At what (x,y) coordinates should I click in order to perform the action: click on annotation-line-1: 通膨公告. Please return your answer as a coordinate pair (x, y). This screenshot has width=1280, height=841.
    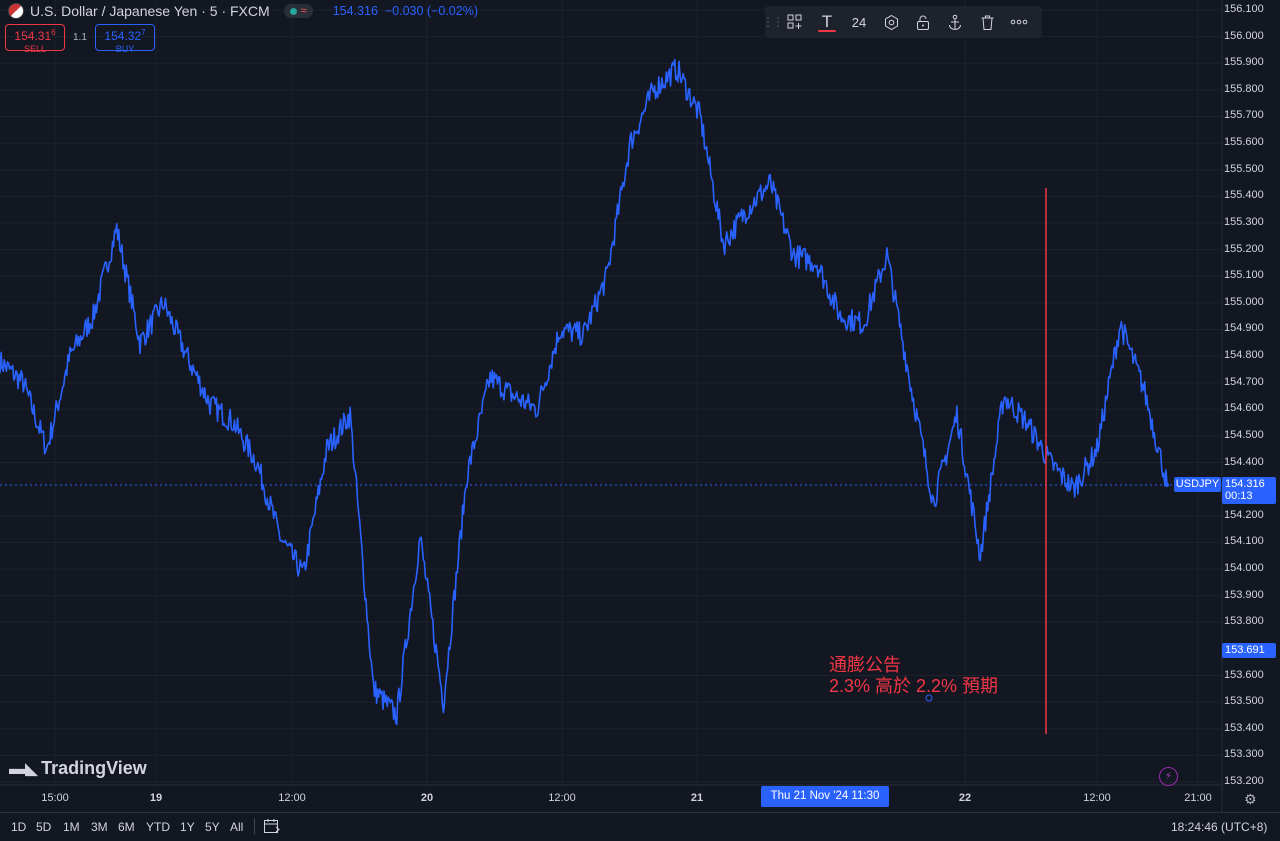
    Looking at the image, I should click on (865, 665).